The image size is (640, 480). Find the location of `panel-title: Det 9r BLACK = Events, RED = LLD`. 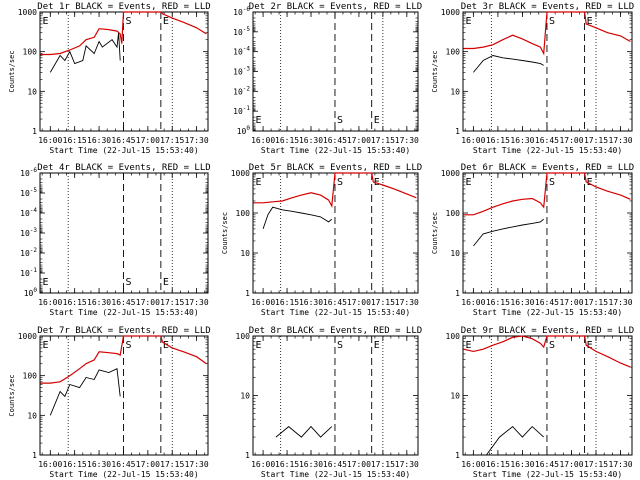

panel-title: Det 9r BLACK = Events, RED = LLD is located at coordinates (547, 331).